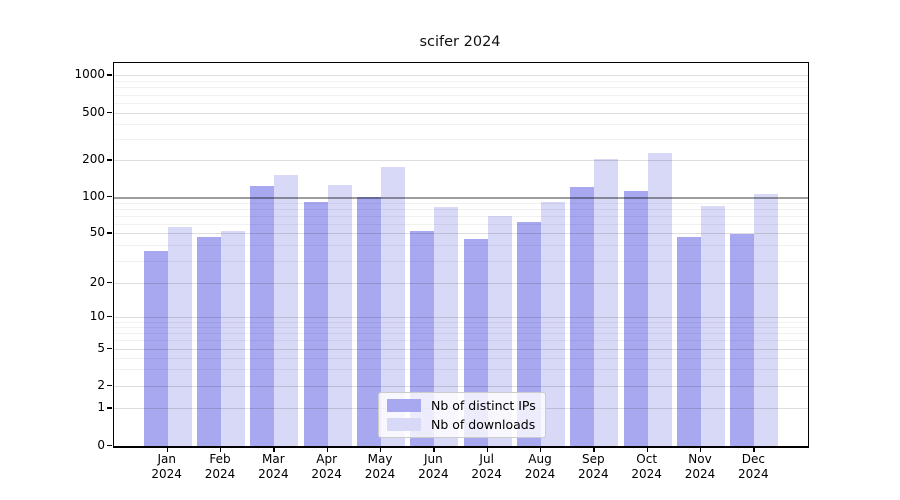 The image size is (900, 500). Describe the element at coordinates (540, 466) in the screenshot. I see `x-tick-label: Aug 2024` at that location.